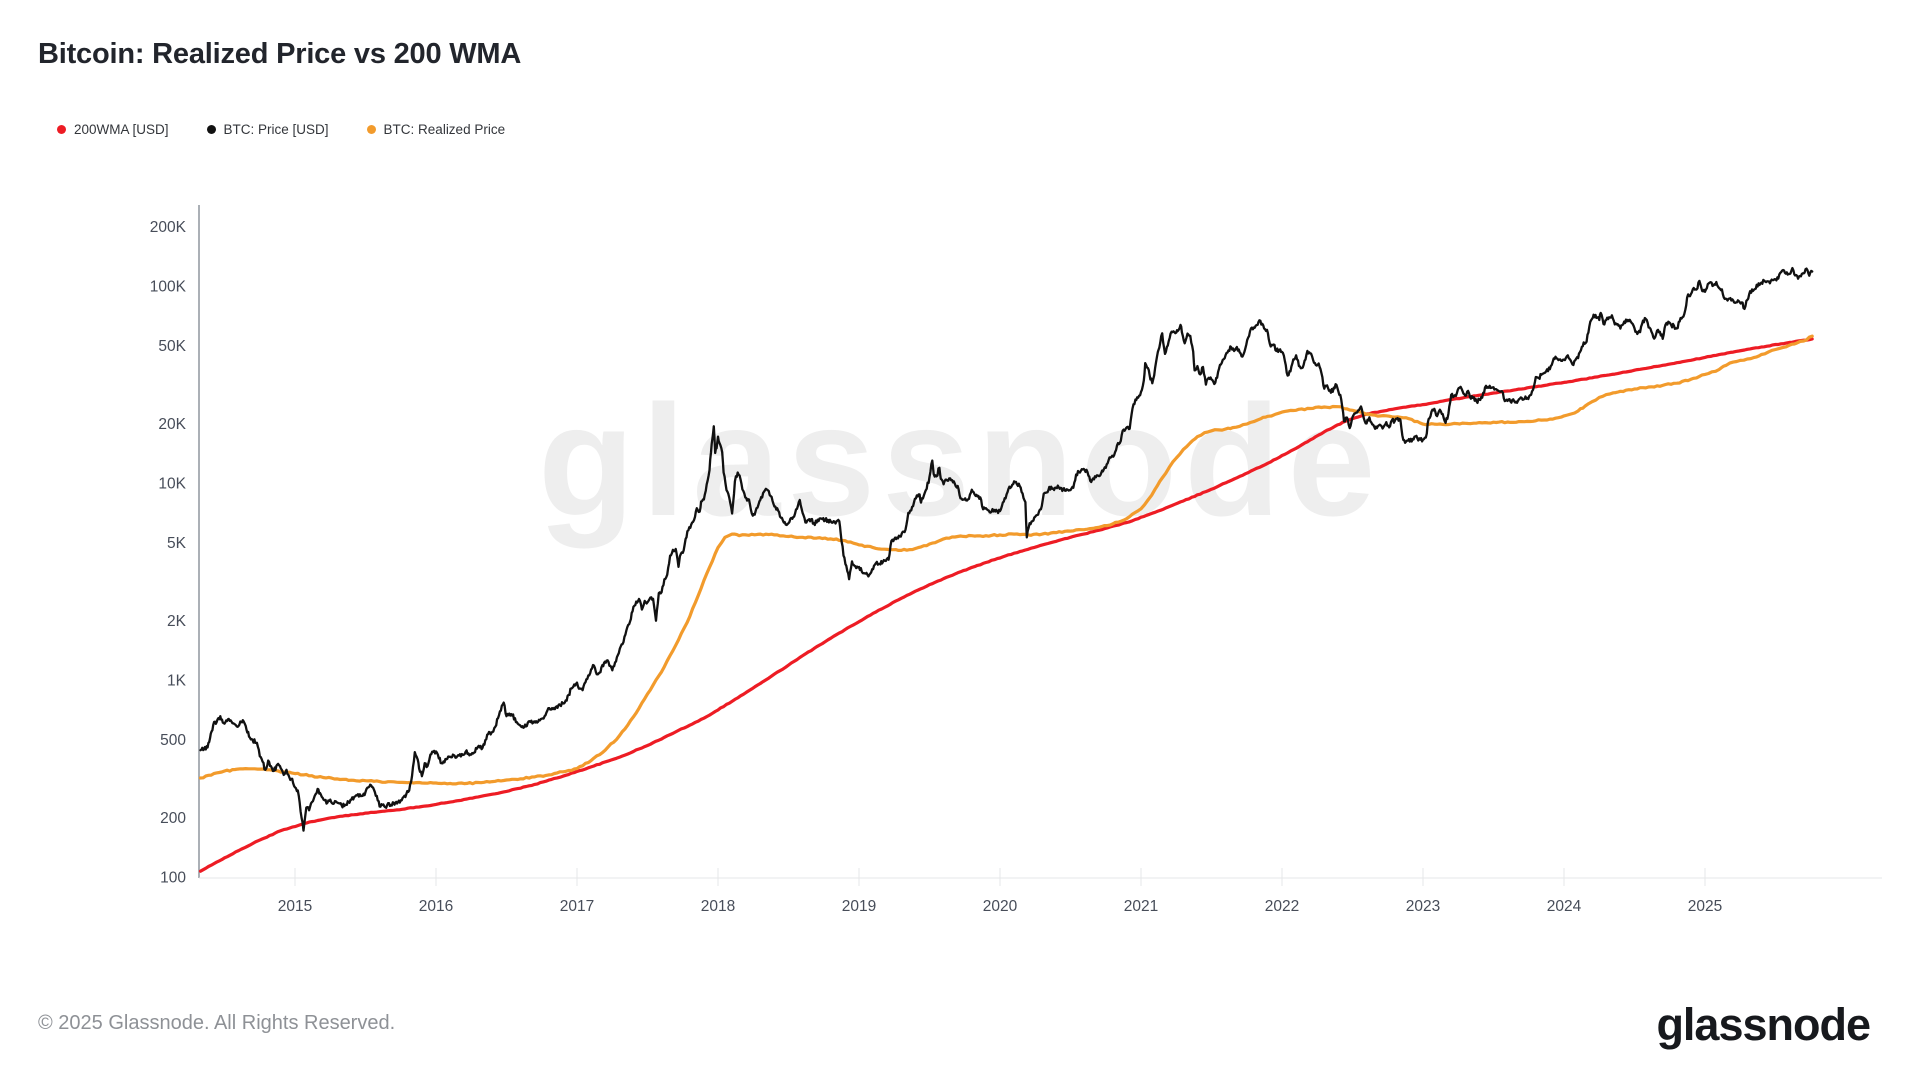 The width and height of the screenshot is (1920, 1080). What do you see at coordinates (280, 54) in the screenshot?
I see `page-title: Bitcoin: Realized Price vs 200 WMA` at bounding box center [280, 54].